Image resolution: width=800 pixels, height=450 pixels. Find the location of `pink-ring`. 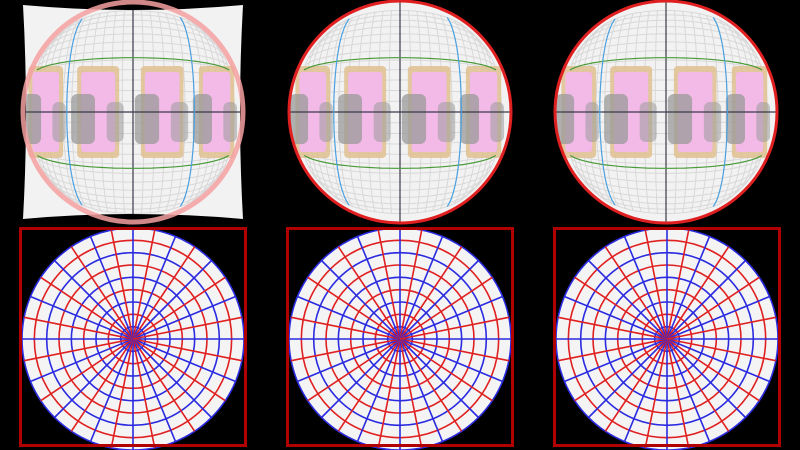

pink-ring is located at coordinates (133, 112).